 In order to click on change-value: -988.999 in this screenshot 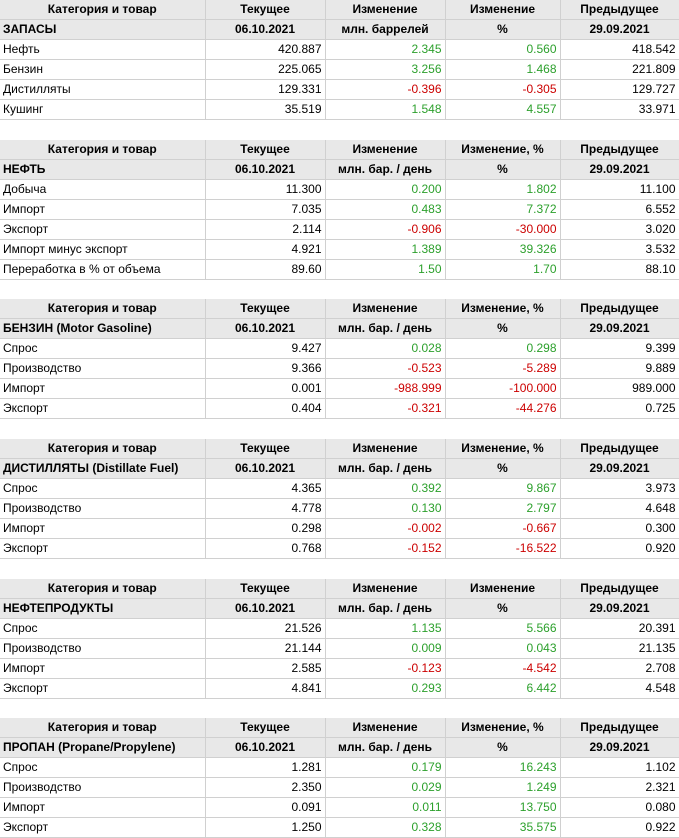, I will do `click(385, 388)`.